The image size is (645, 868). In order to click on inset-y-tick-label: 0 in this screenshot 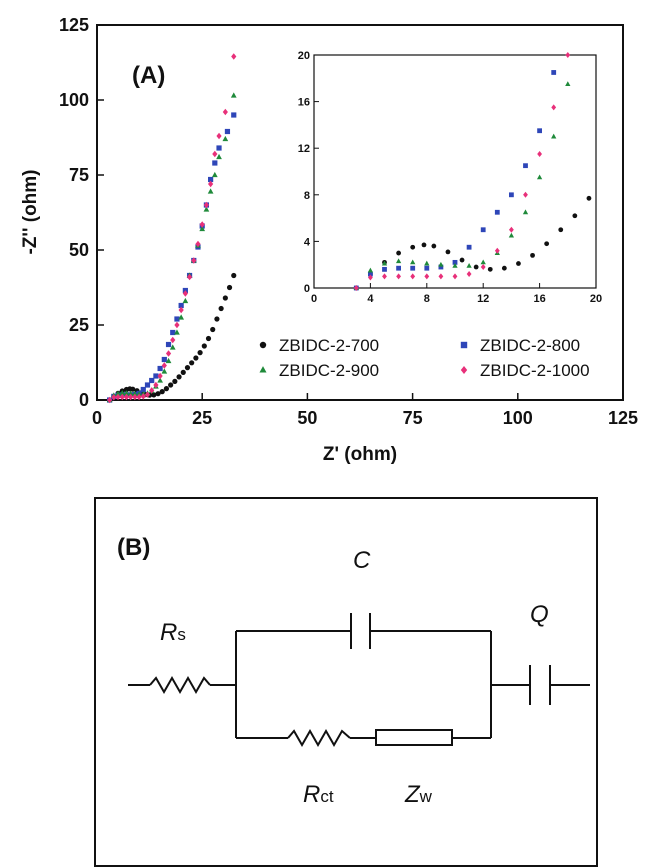, I will do `click(307, 289)`.